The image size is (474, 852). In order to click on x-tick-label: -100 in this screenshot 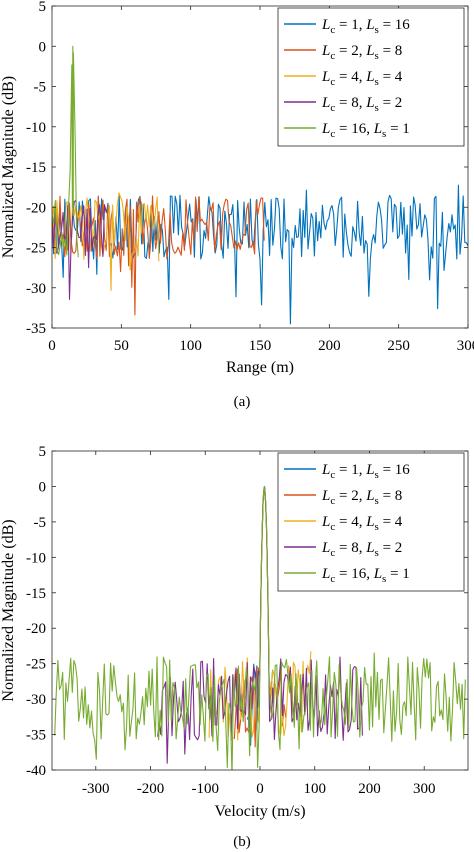, I will do `click(206, 789)`.